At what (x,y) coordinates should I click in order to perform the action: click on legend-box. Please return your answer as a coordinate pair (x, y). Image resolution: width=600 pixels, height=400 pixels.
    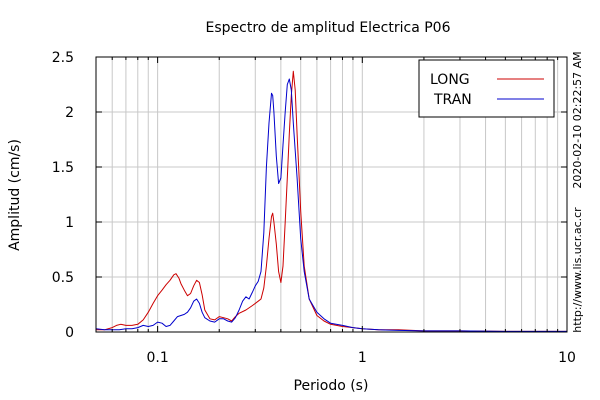
    Looking at the image, I should click on (486, 88).